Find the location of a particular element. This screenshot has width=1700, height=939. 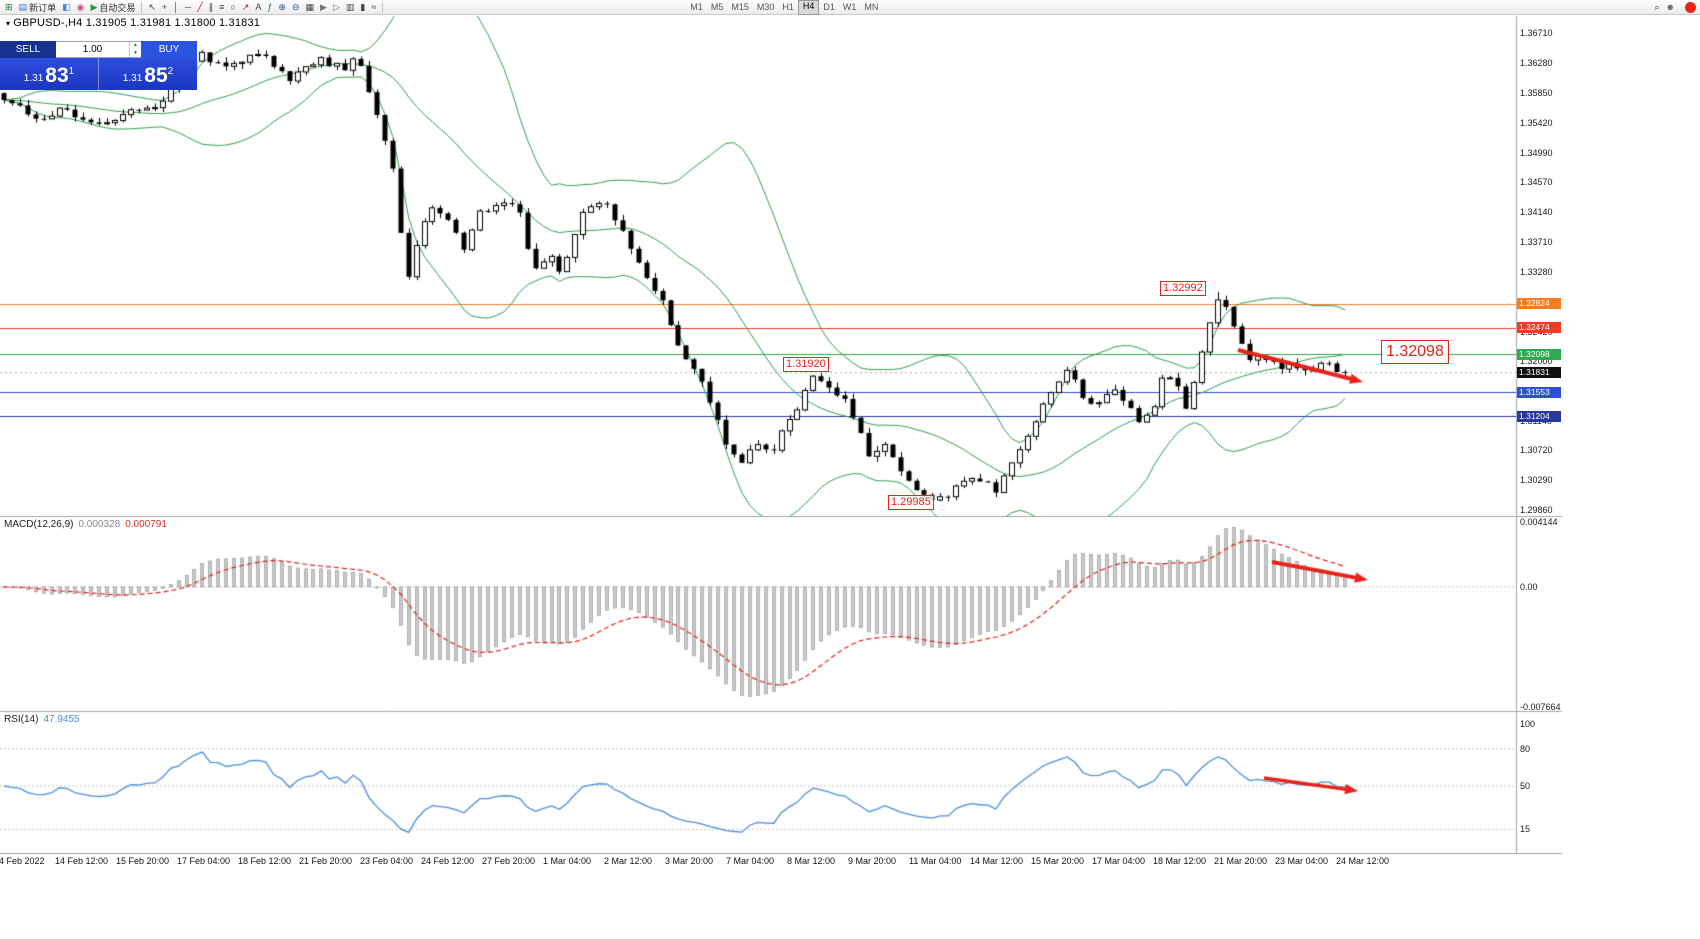

auto-scroll-icon: ▶ is located at coordinates (323, 6).